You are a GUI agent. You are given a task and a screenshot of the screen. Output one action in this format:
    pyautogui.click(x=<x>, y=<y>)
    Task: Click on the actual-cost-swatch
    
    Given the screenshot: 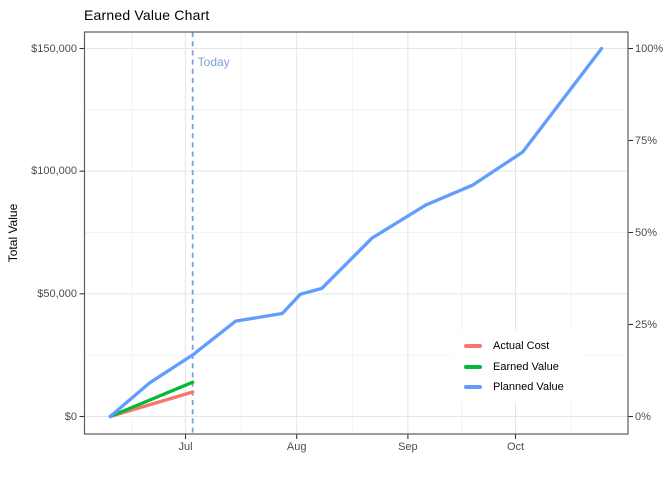 What is the action you would take?
    pyautogui.click(x=473, y=345)
    